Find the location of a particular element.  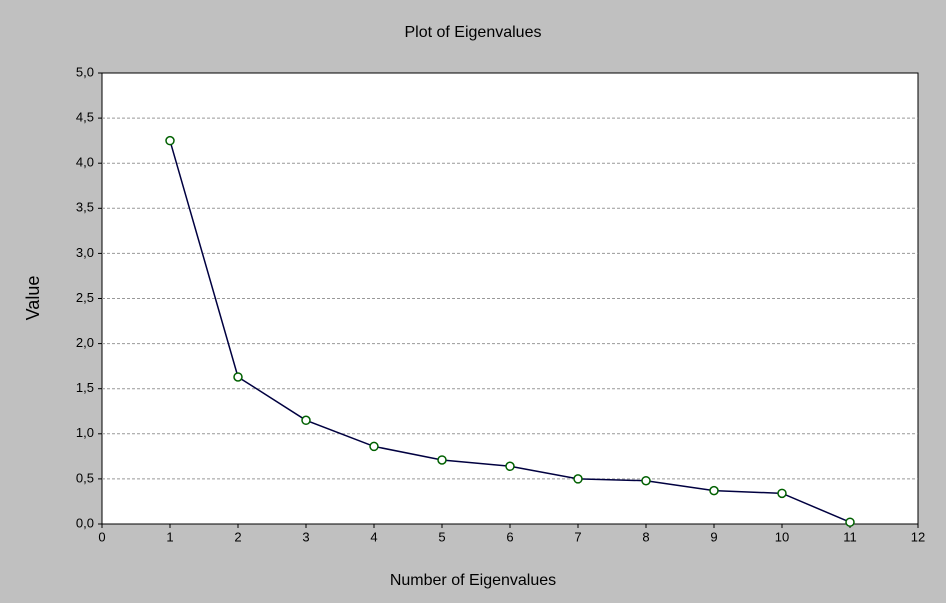

x-tick-label: 6 is located at coordinates (509, 536).